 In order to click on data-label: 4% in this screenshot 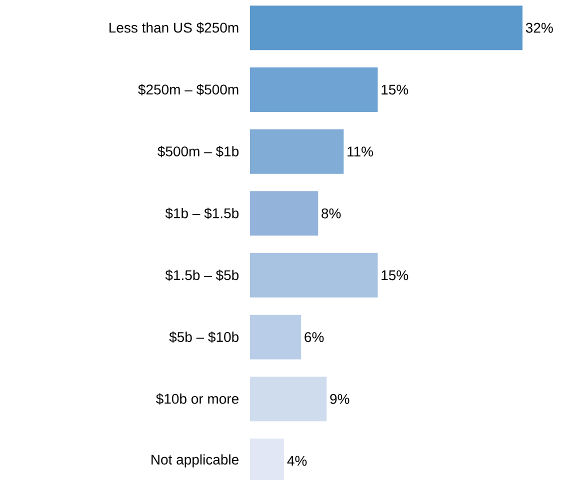, I will do `click(297, 461)`.